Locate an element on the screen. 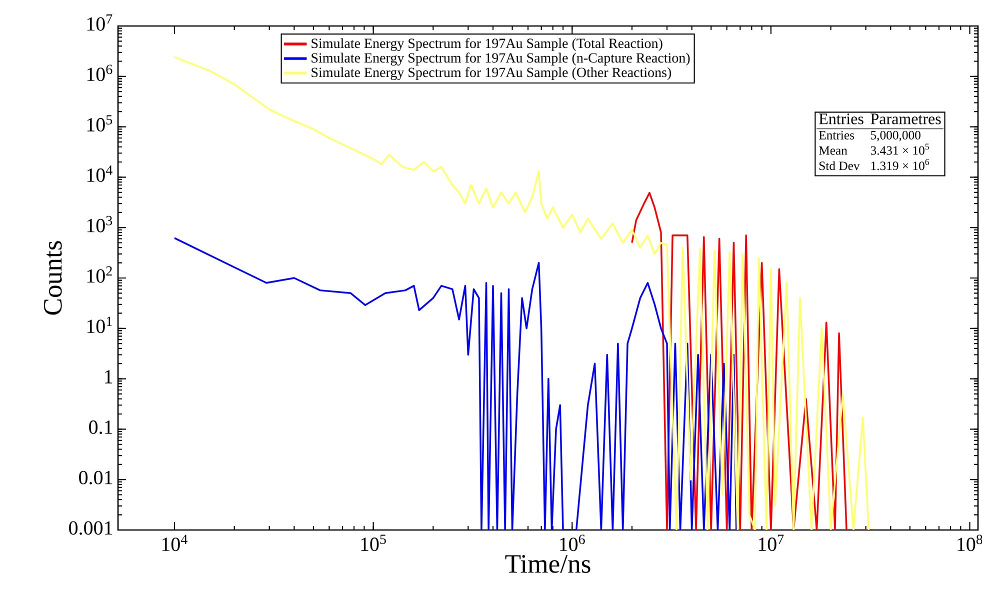 This screenshot has height=607, width=982. y-tick-label: 1 is located at coordinates (108, 377).